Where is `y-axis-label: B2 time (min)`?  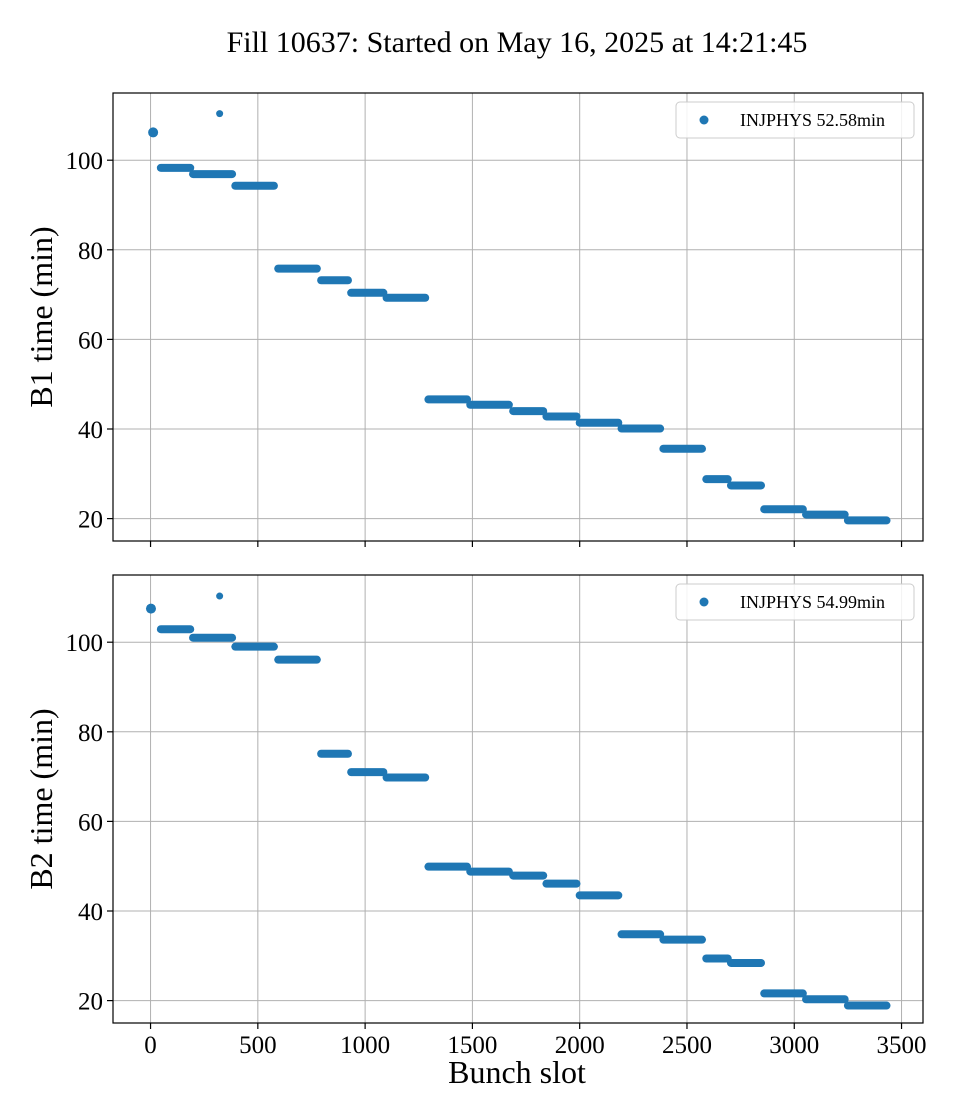
y-axis-label: B2 time (min) is located at coordinates (41, 798).